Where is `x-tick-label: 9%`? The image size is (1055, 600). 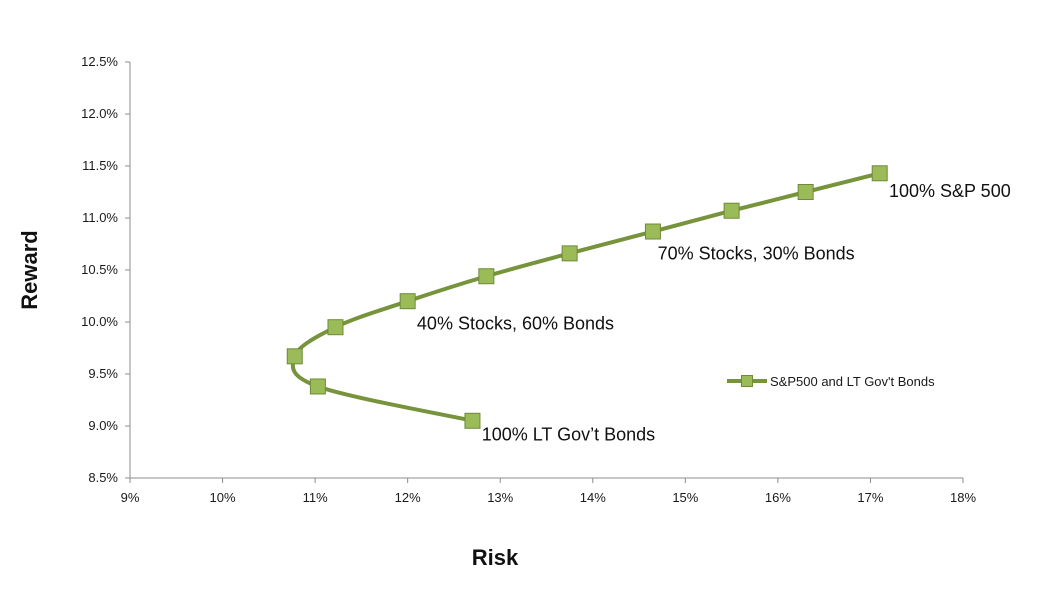
x-tick-label: 9% is located at coordinates (130, 497).